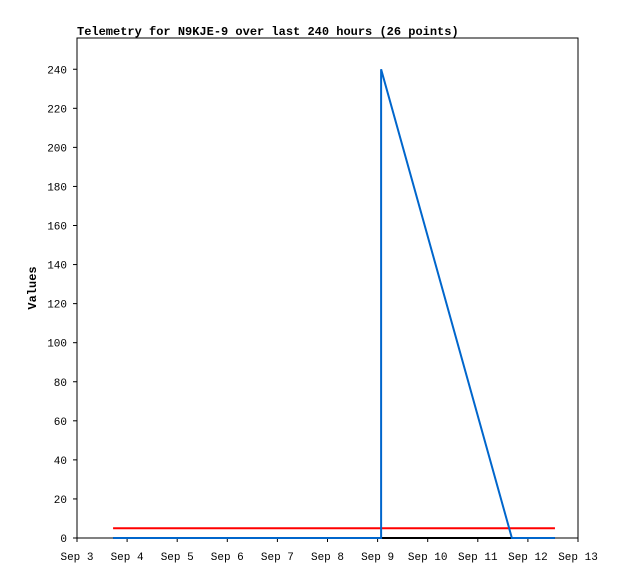 This screenshot has width=618, height=579. I want to click on x-tick-label: Sep 8, so click(327, 558).